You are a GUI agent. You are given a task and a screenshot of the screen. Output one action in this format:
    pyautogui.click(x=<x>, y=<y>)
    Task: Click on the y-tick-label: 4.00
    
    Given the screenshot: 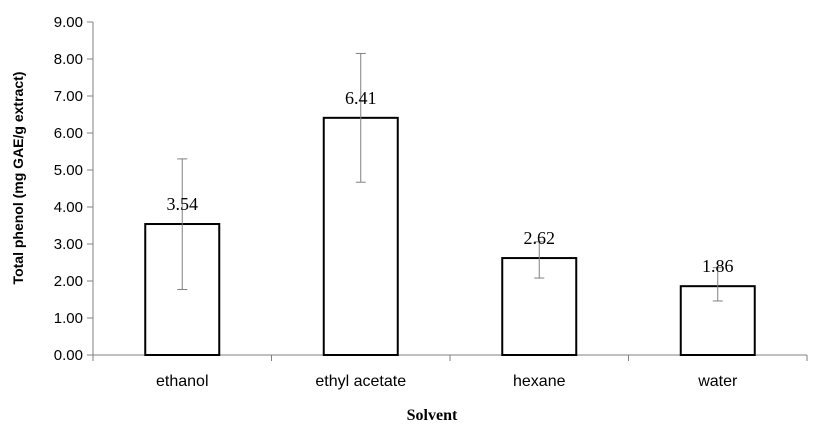 What is the action you would take?
    pyautogui.click(x=68, y=207)
    